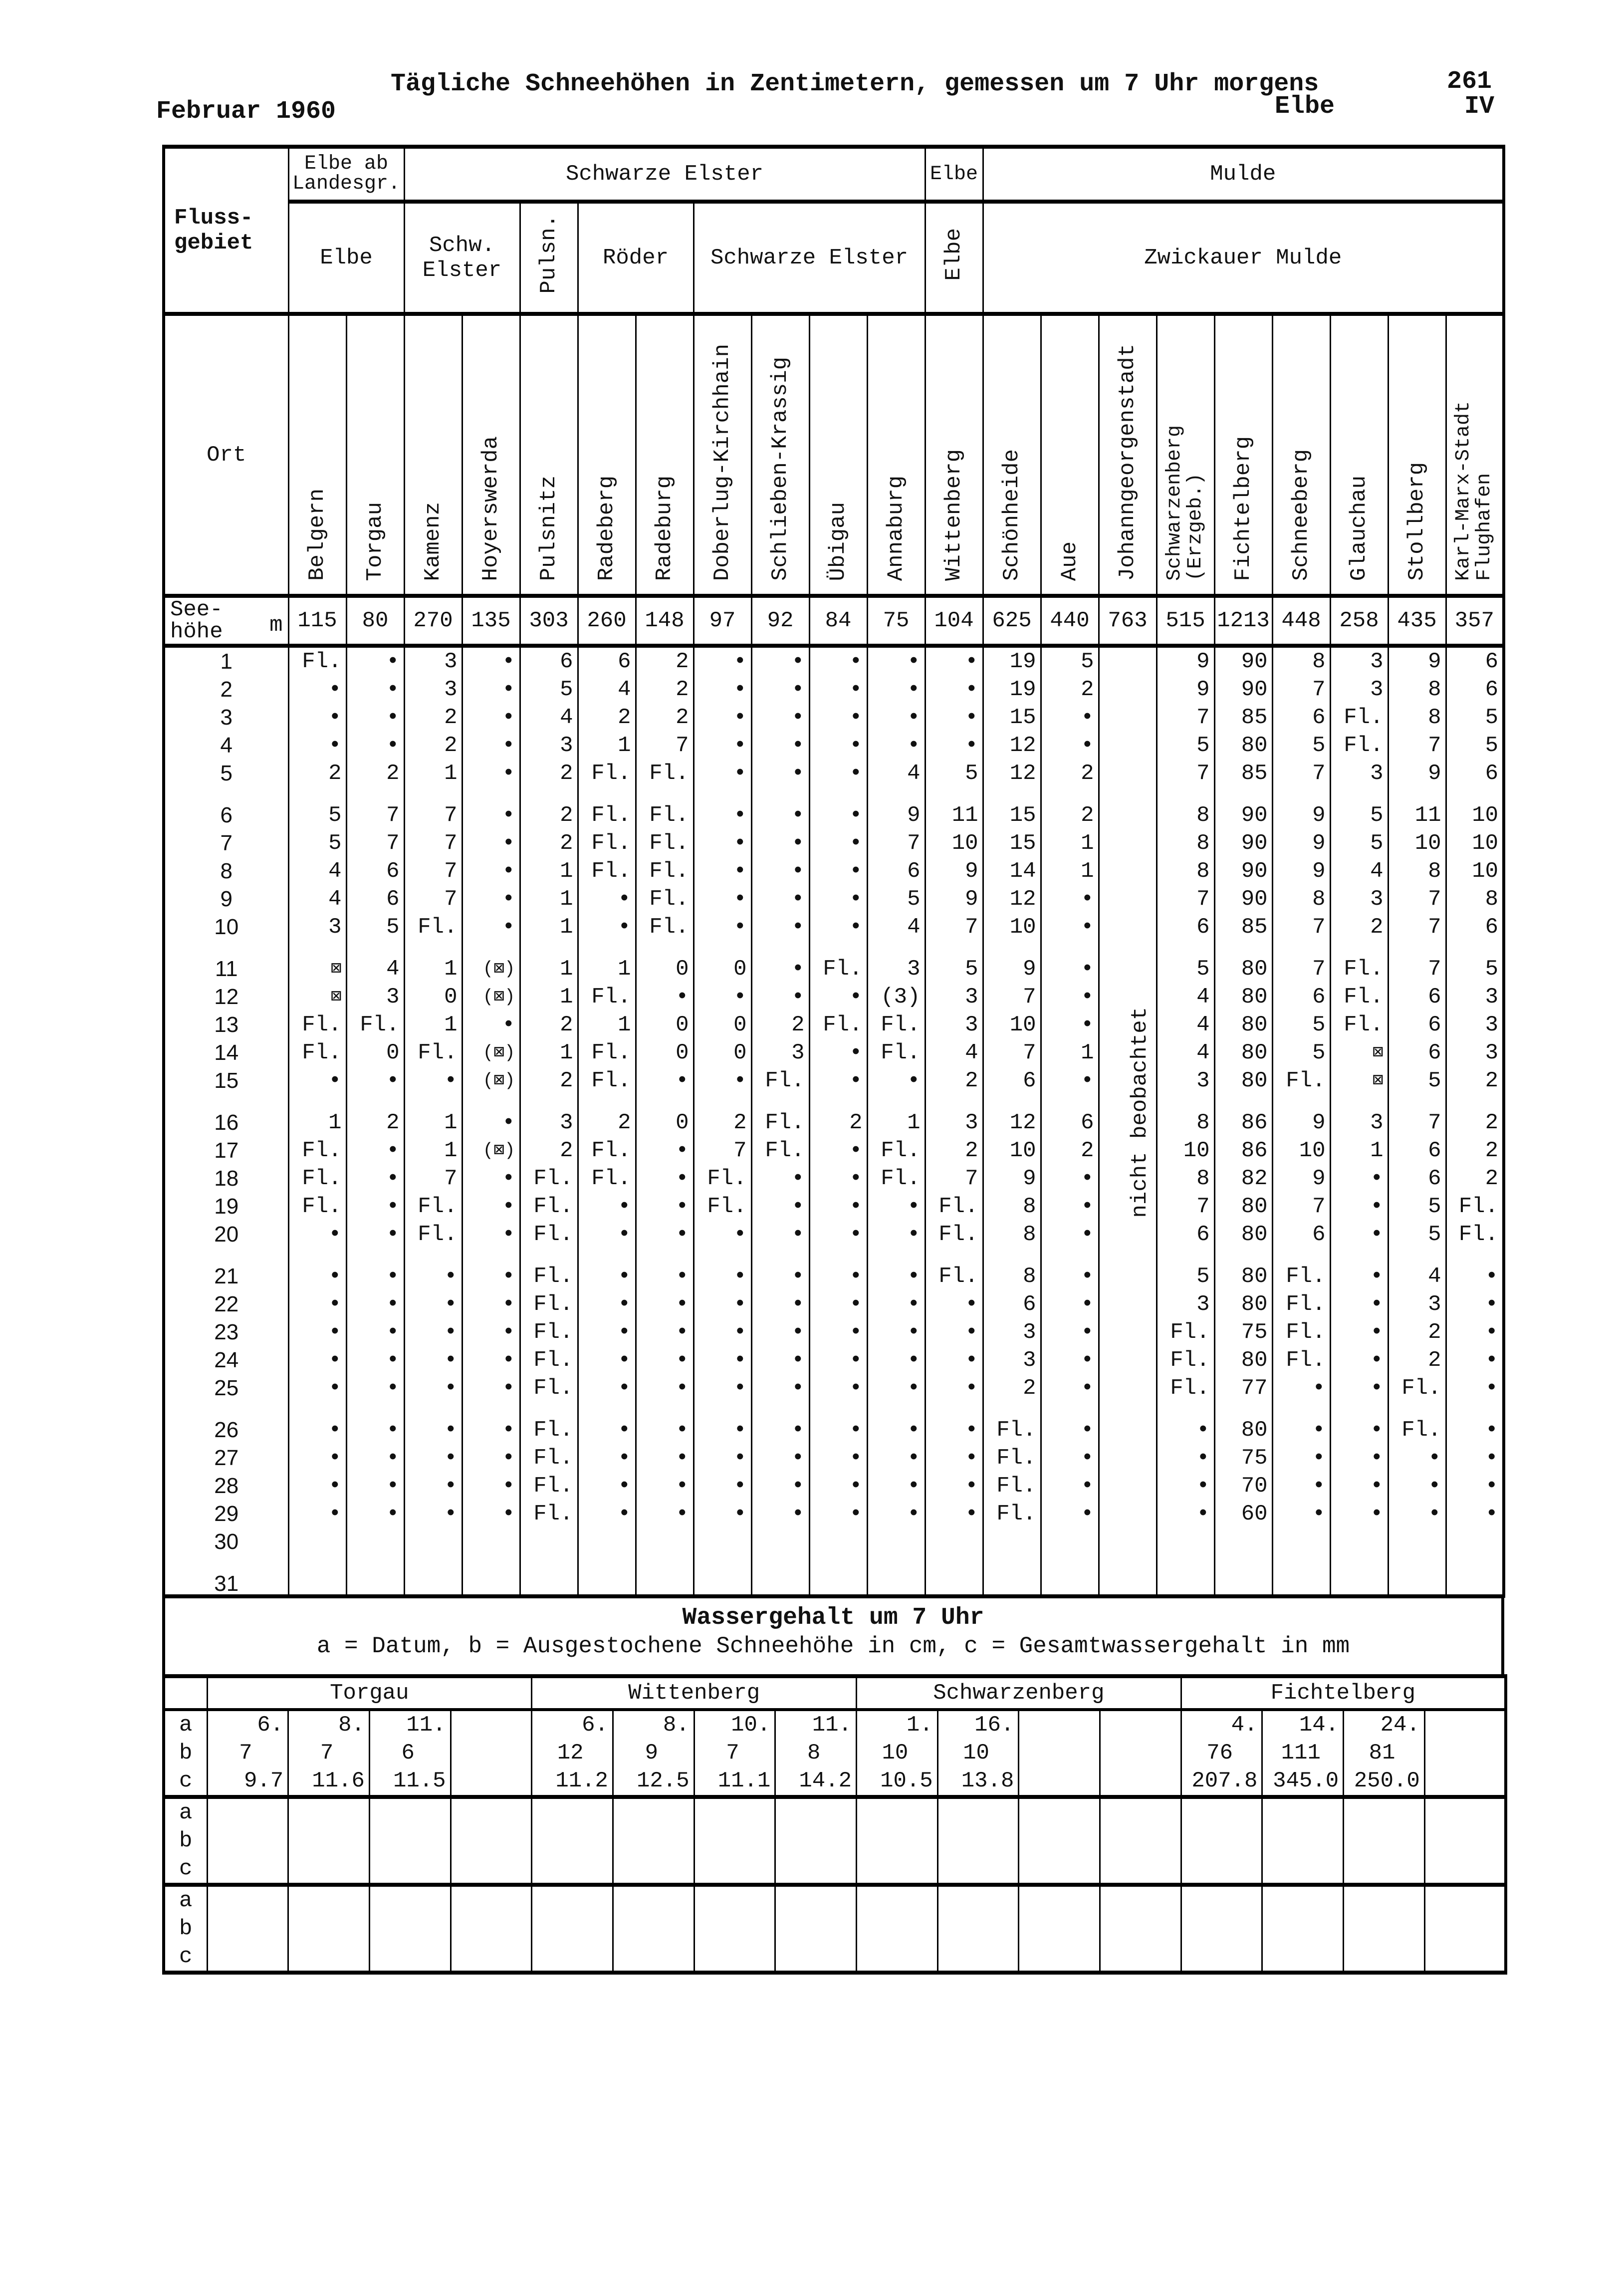  I want to click on table-row: 29 • • • • Fl. • • • • • • • Fl. • • 60 • • • •, so click(834, 1514).